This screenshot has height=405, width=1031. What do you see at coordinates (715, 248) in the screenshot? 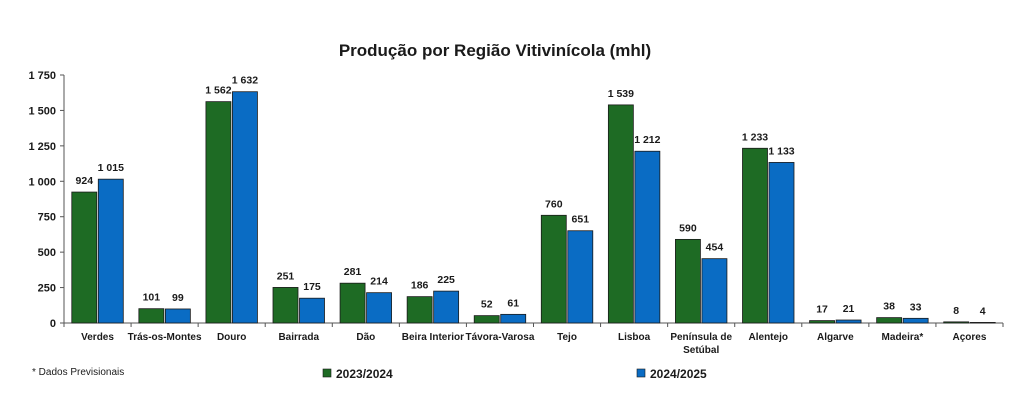
I see `data-label: 454` at bounding box center [715, 248].